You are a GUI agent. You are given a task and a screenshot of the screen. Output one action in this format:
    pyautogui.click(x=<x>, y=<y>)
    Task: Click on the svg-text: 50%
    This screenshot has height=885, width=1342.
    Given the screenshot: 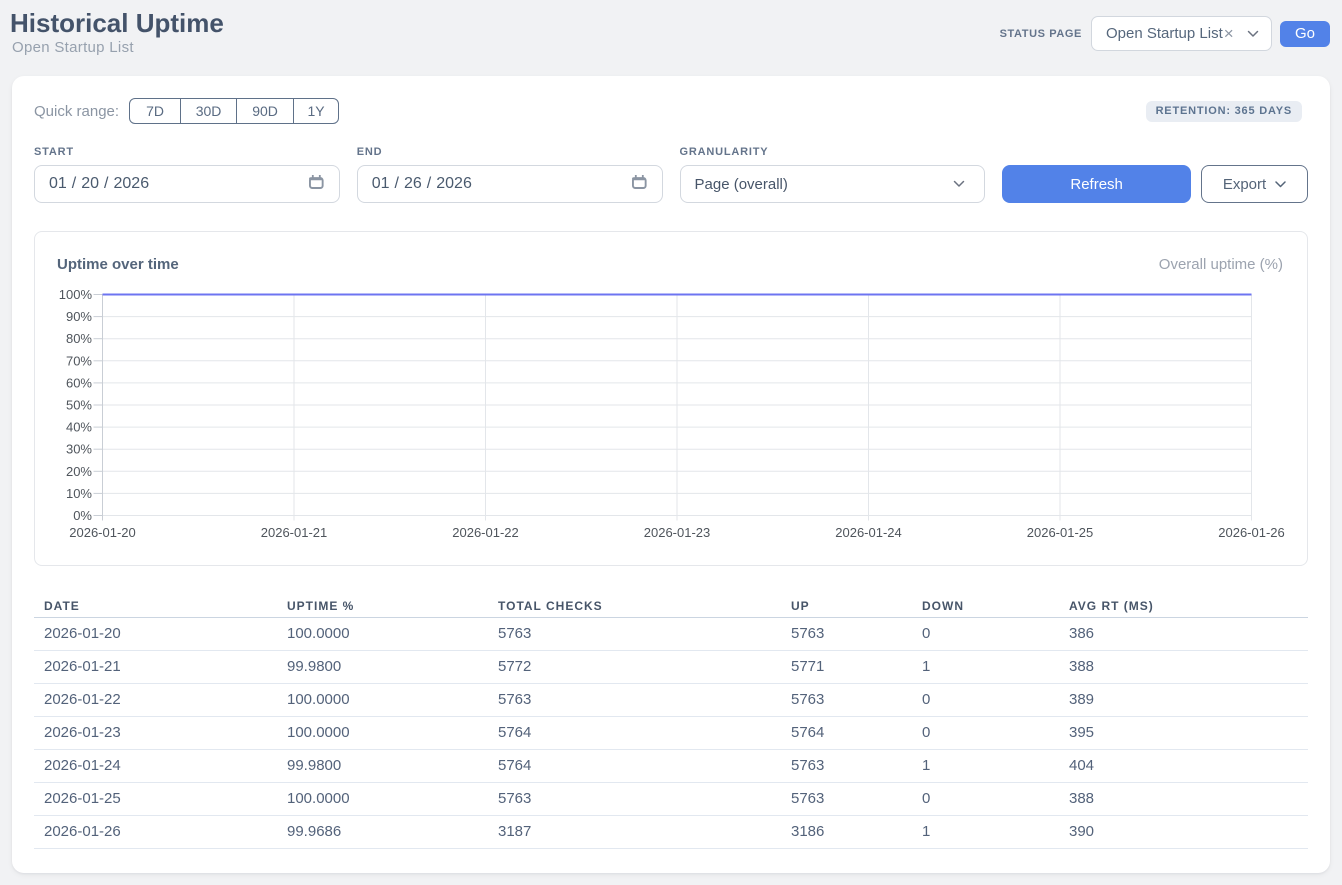 What is the action you would take?
    pyautogui.click(x=79, y=405)
    